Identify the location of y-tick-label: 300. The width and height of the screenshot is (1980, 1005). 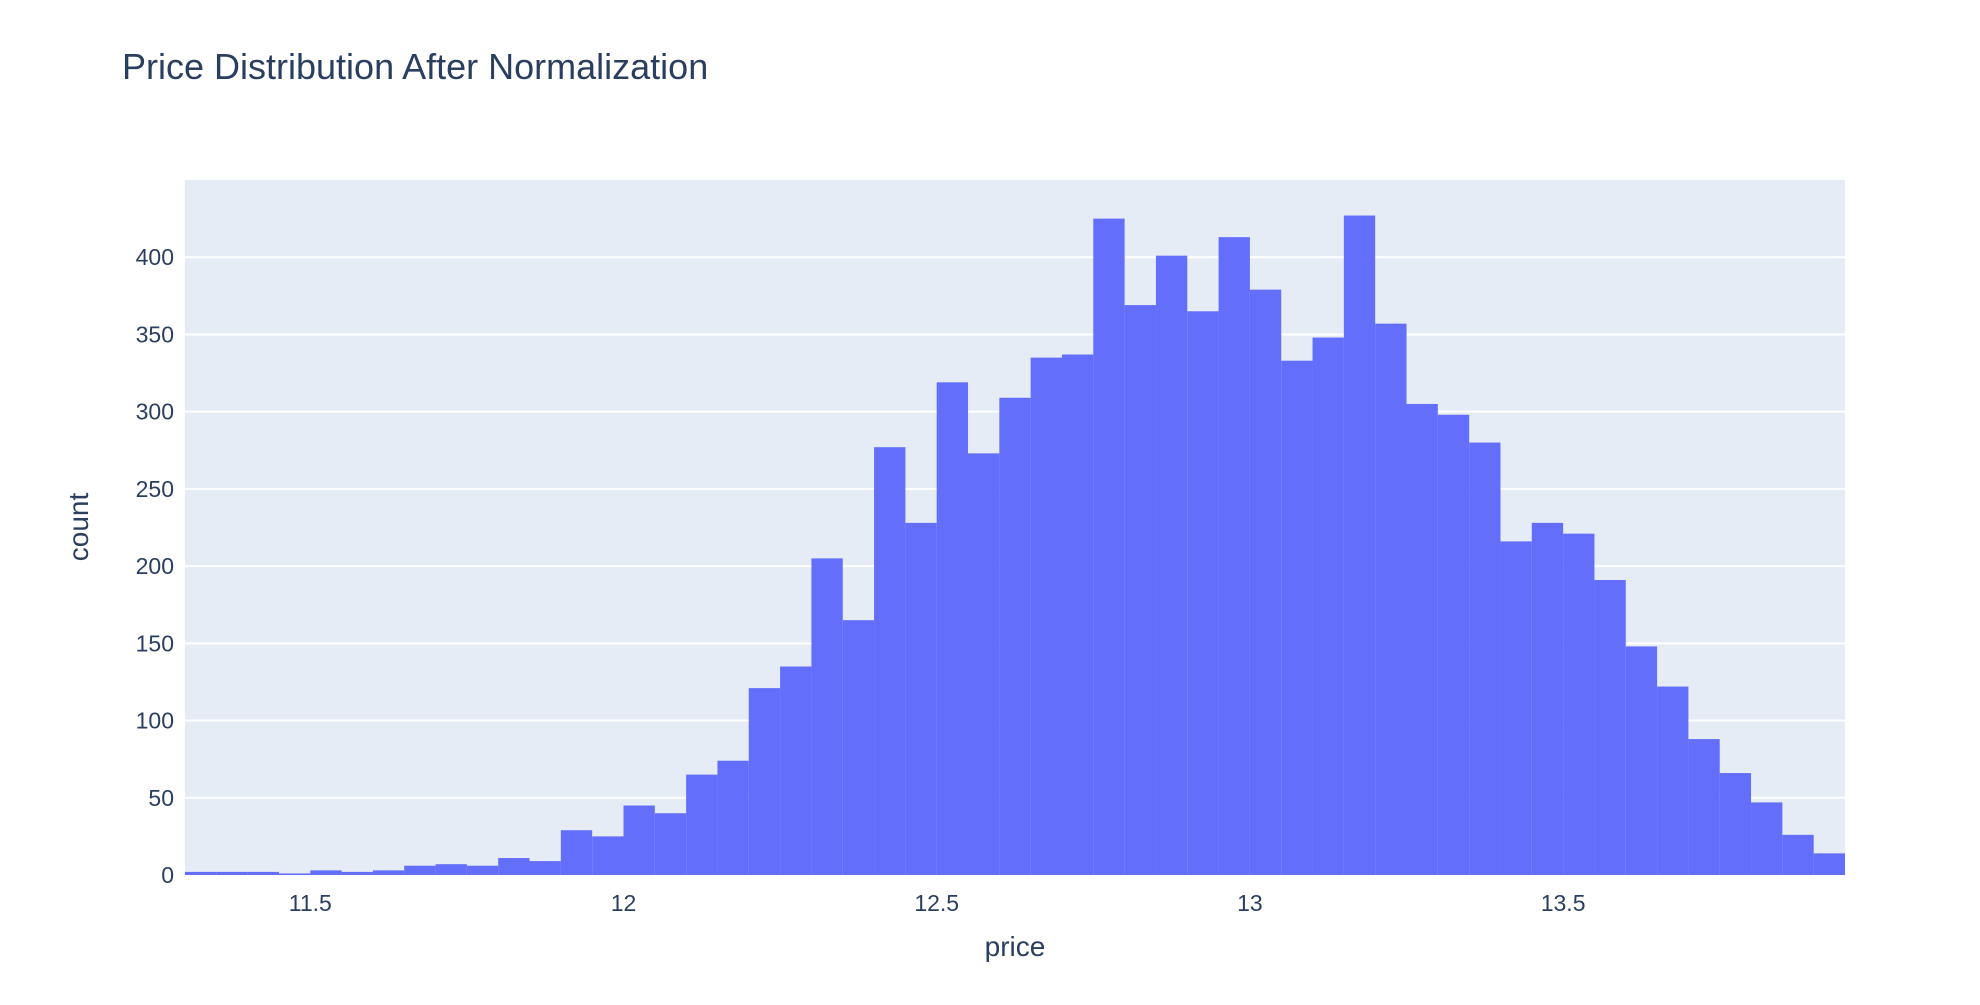
(155, 412).